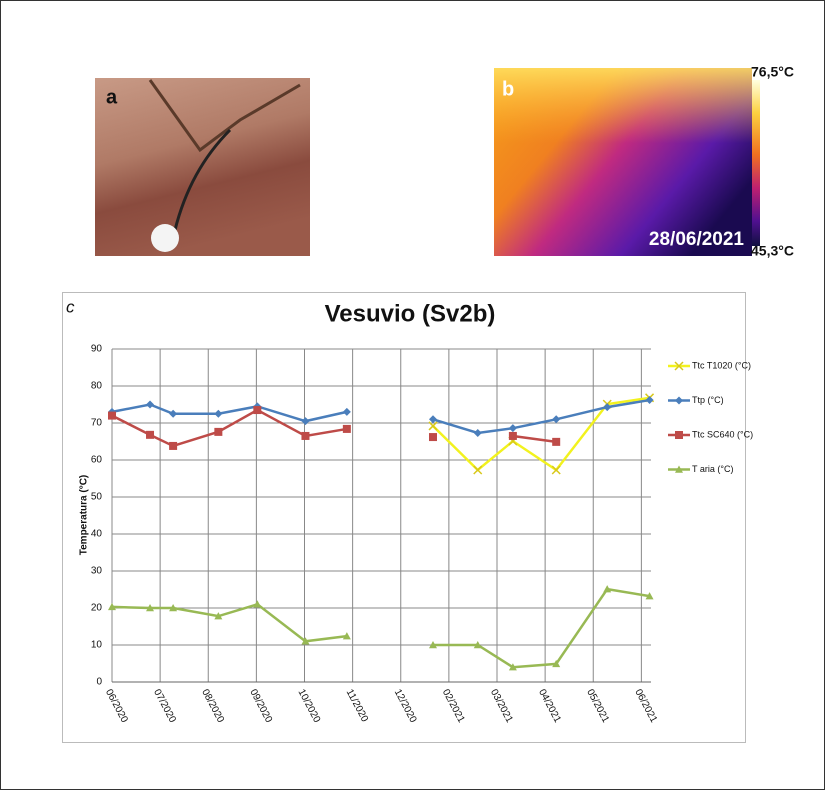  What do you see at coordinates (70, 306) in the screenshot?
I see `panel-label: c` at bounding box center [70, 306].